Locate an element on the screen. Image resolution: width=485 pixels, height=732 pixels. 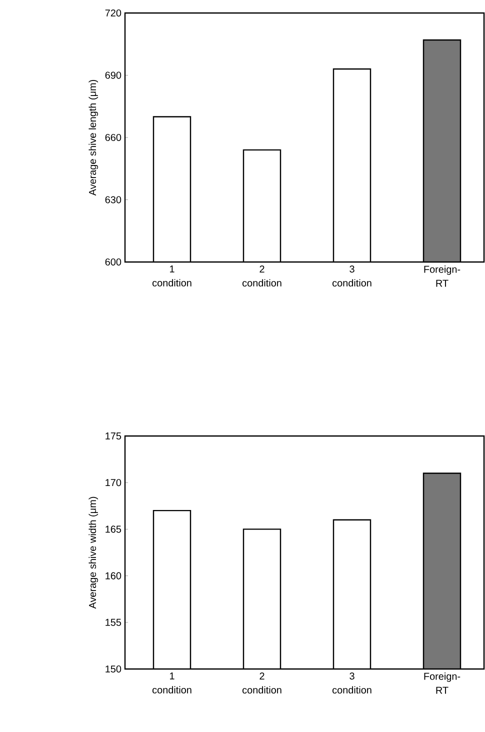
y-tick-label: 160 is located at coordinates (114, 576).